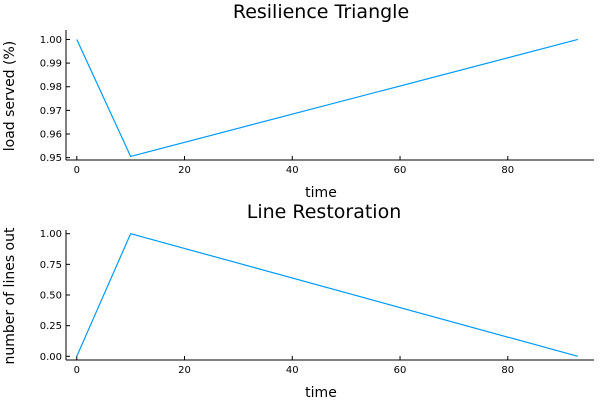 This screenshot has height=405, width=600. Describe the element at coordinates (51, 64) in the screenshot. I see `y-tick-label: 0.99` at that location.